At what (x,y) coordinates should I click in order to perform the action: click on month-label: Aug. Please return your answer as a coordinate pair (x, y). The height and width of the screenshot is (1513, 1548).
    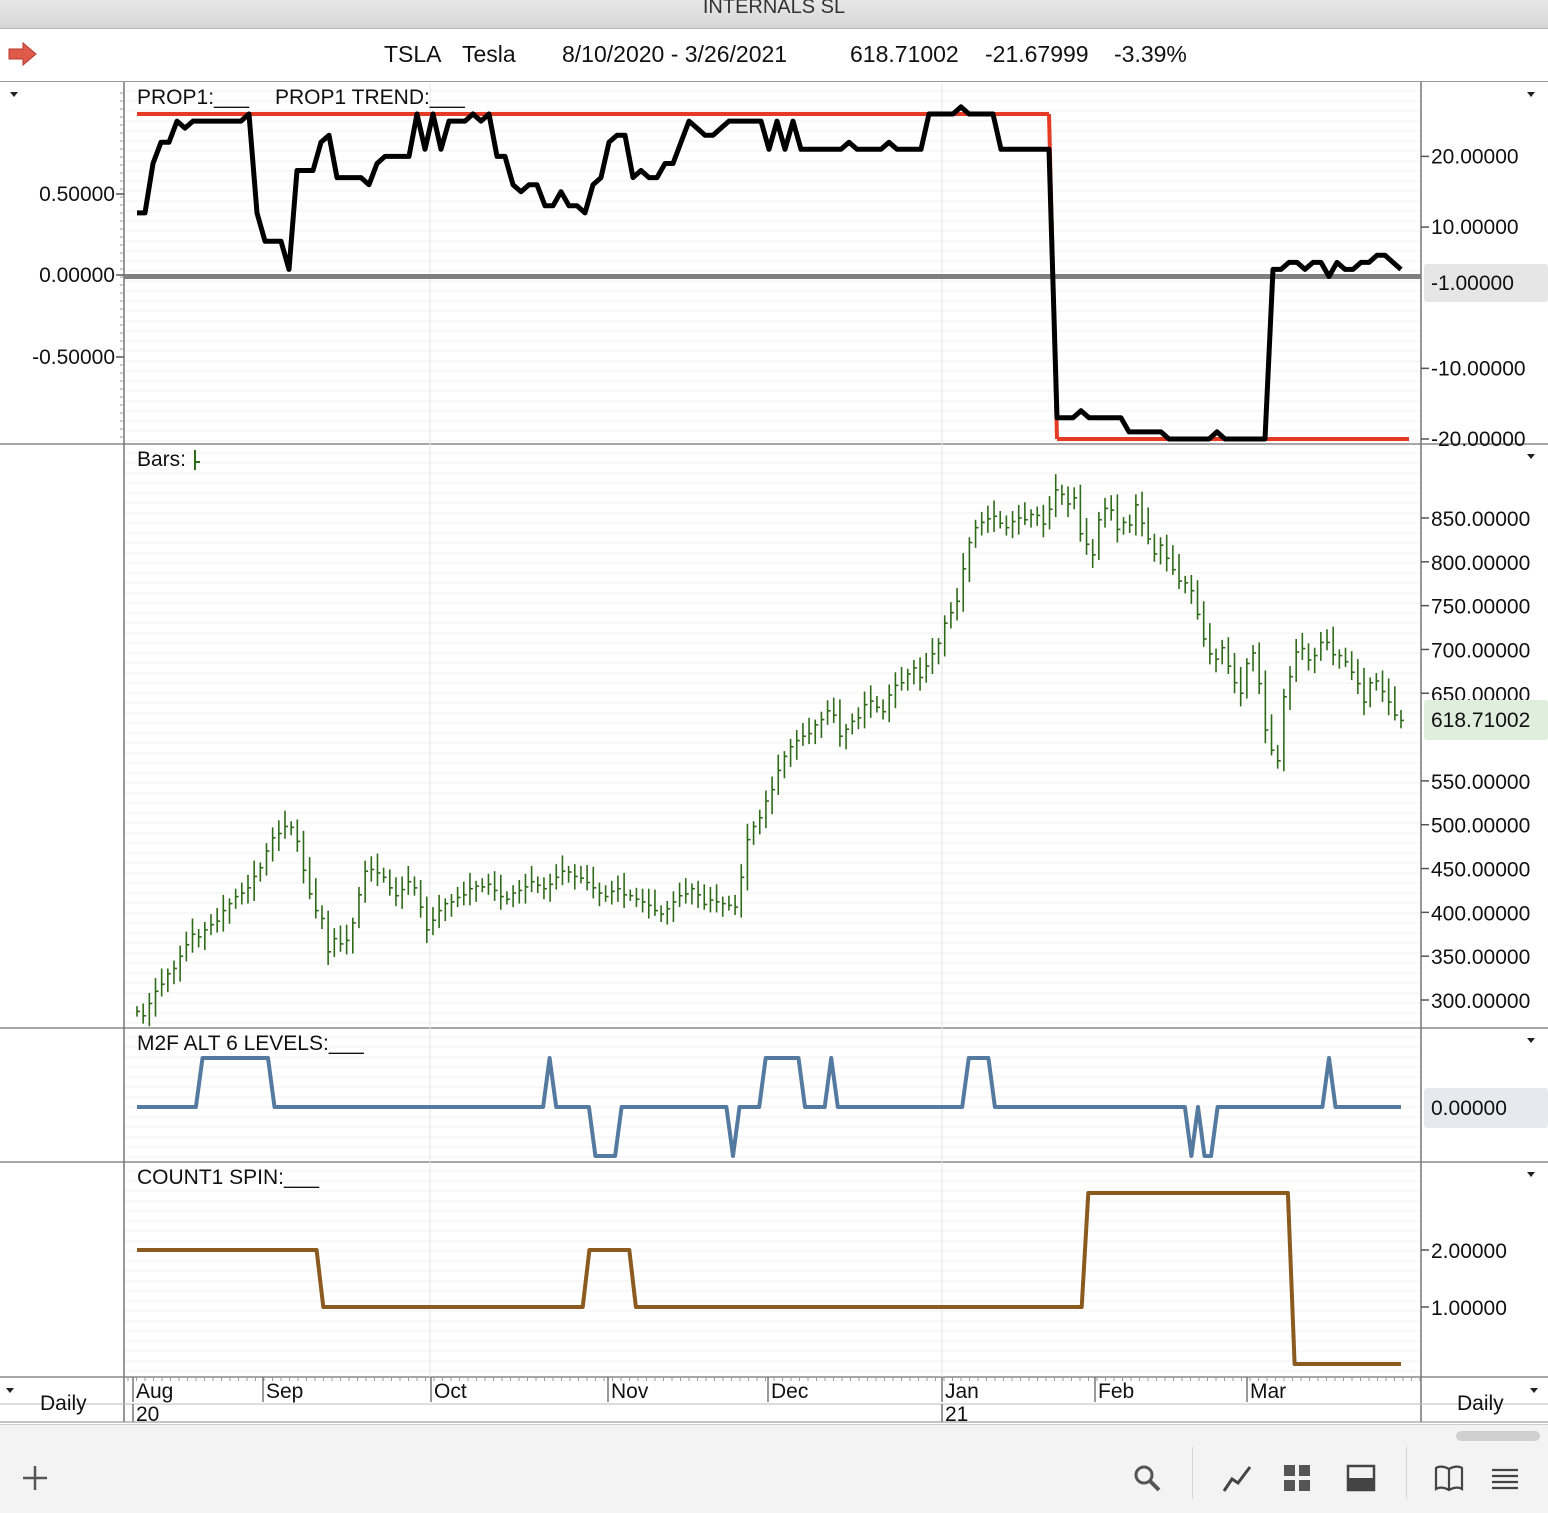
    Looking at the image, I should click on (154, 1391).